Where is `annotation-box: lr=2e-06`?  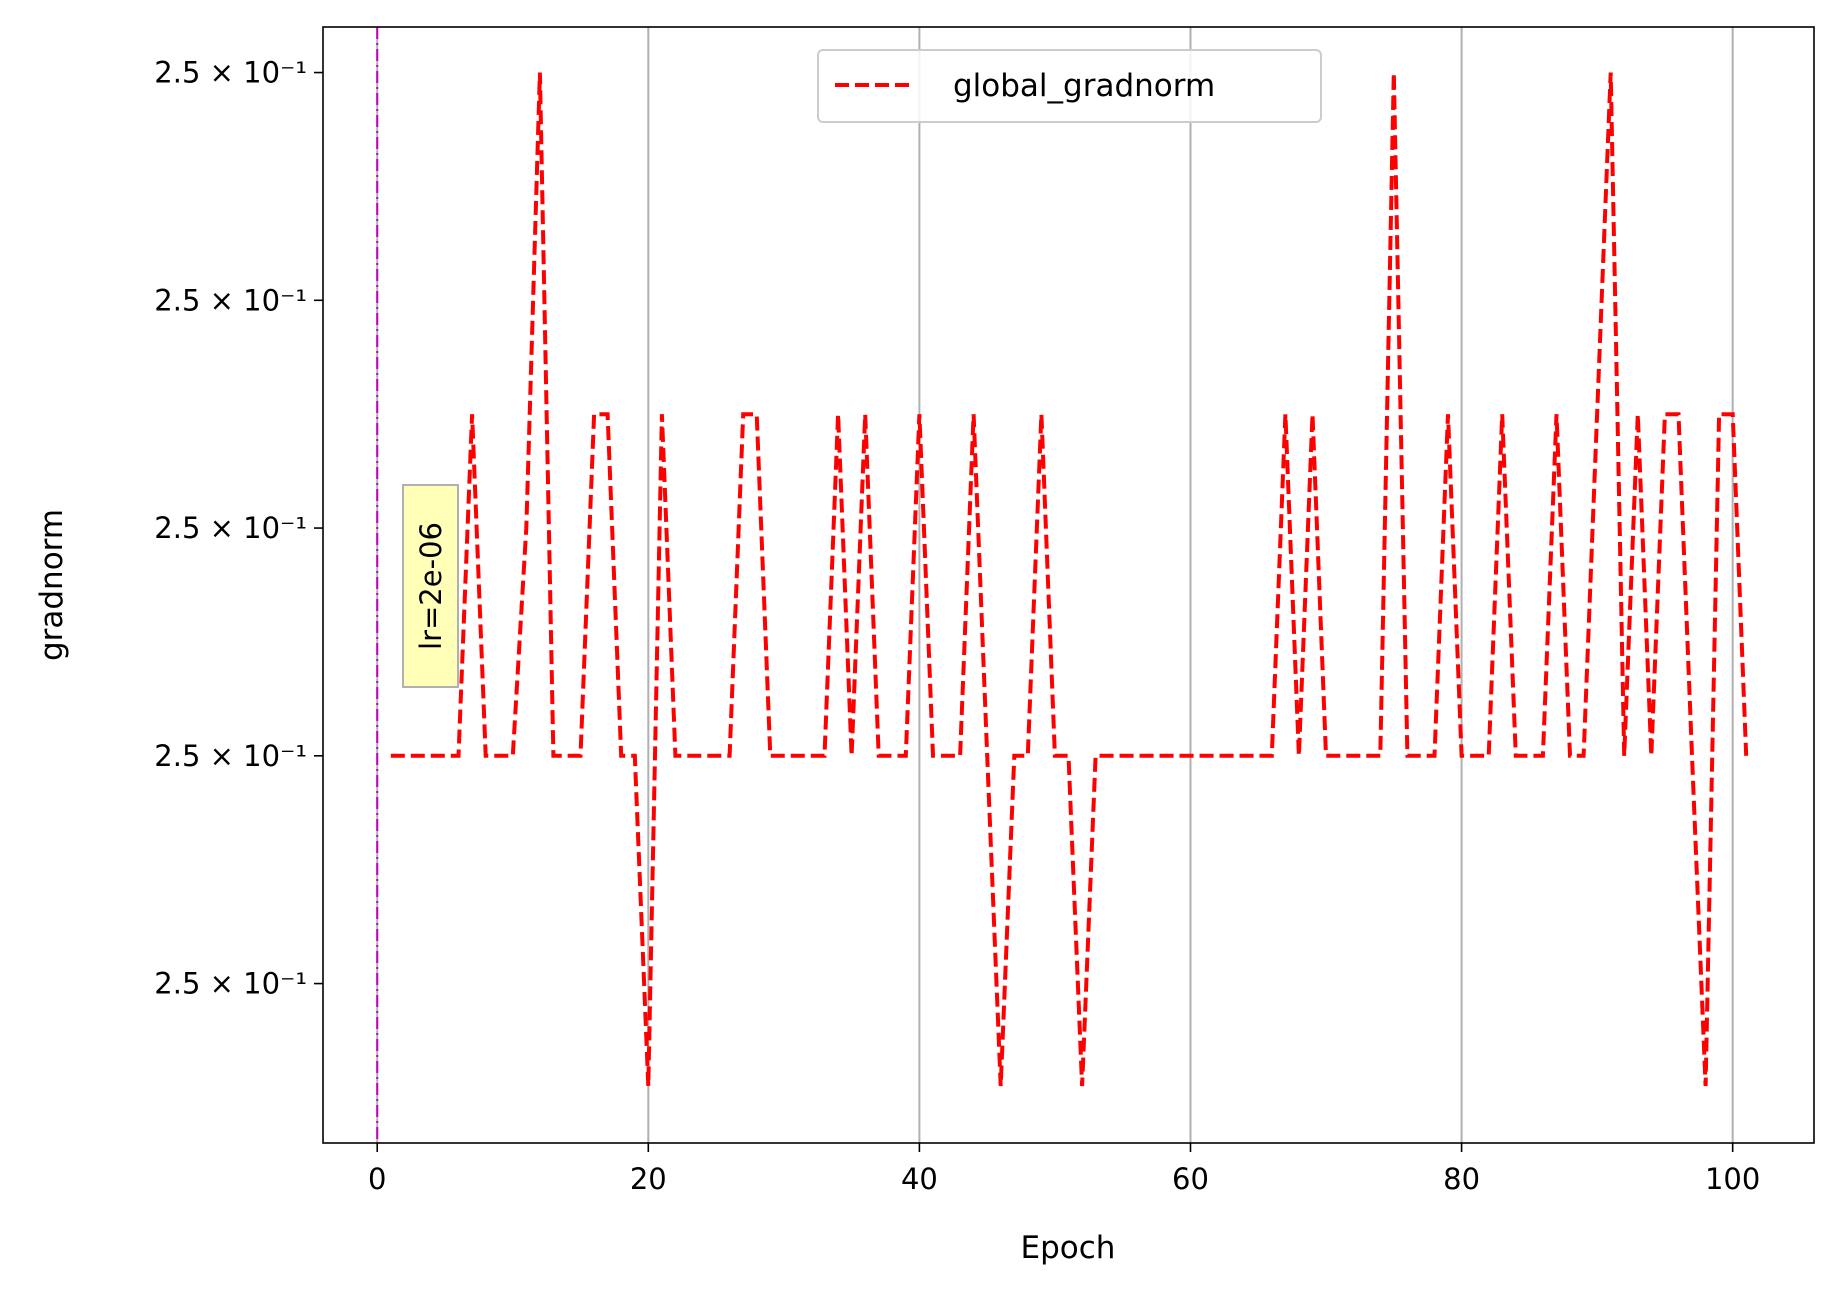
annotation-box: lr=2e-06 is located at coordinates (430, 586).